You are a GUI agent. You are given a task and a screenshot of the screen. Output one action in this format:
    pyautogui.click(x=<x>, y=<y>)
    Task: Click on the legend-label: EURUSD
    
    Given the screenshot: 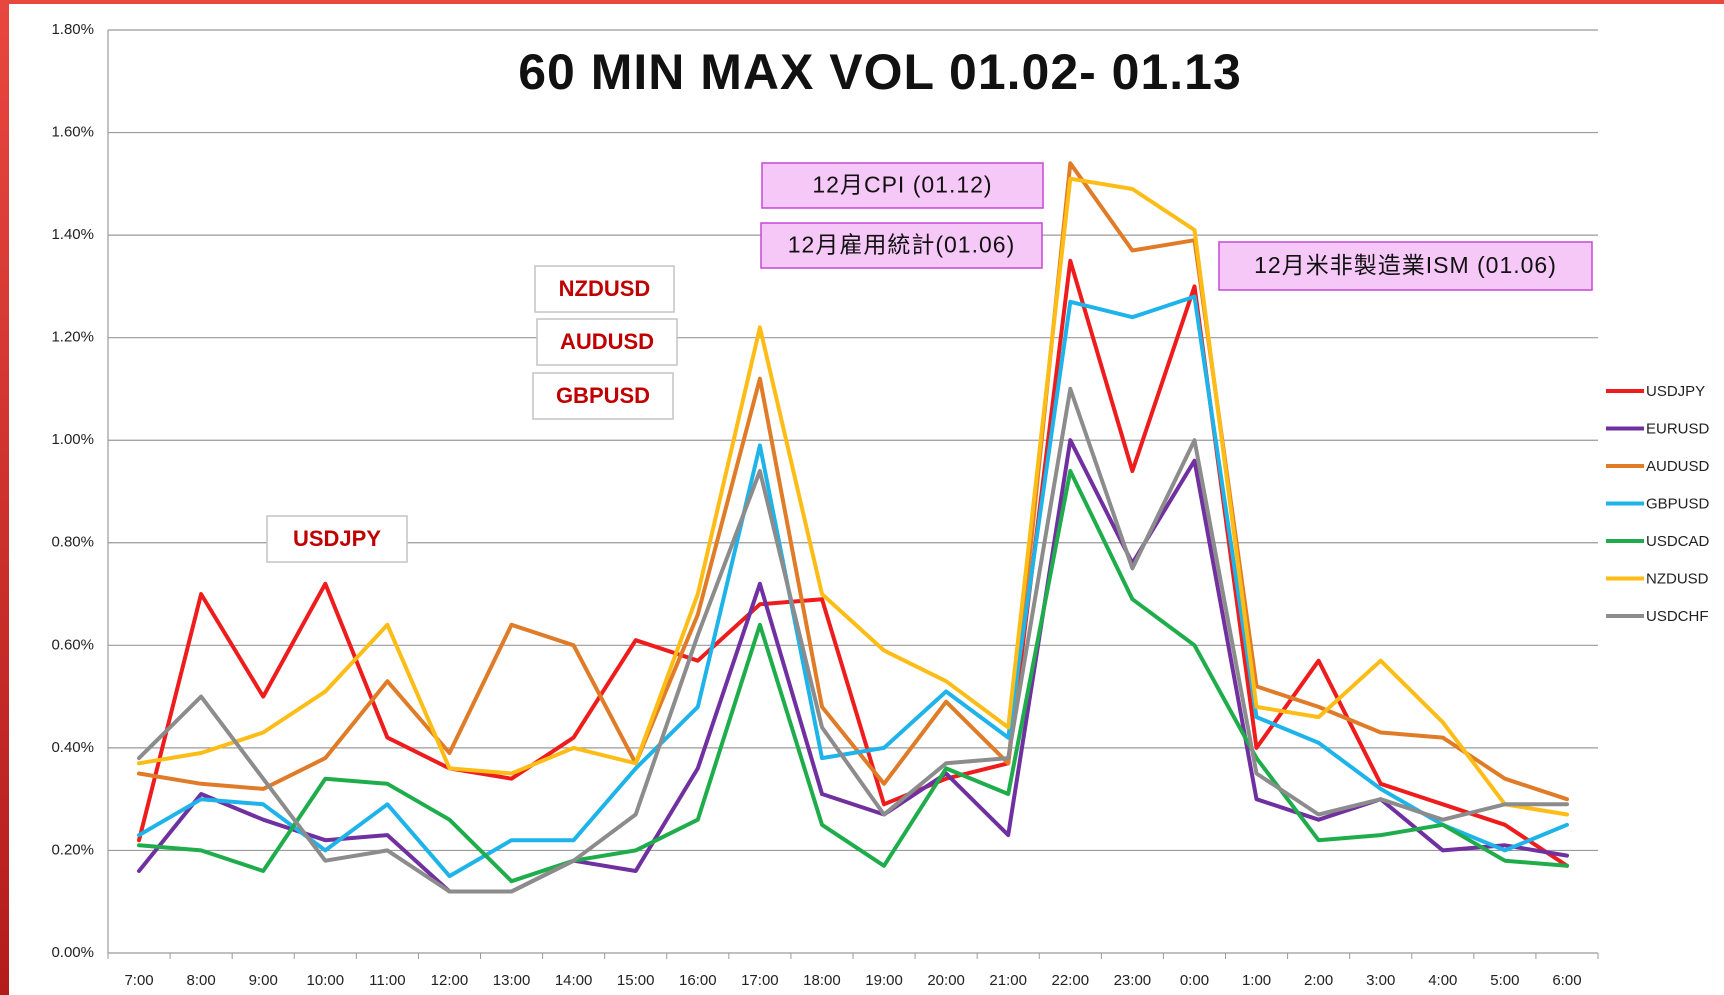 What is the action you would take?
    pyautogui.click(x=1678, y=428)
    